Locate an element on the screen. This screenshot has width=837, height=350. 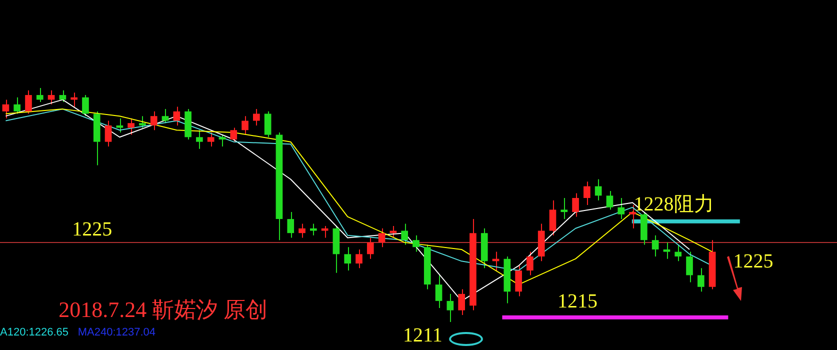
annotation: 1228阻力 is located at coordinates (674, 204).